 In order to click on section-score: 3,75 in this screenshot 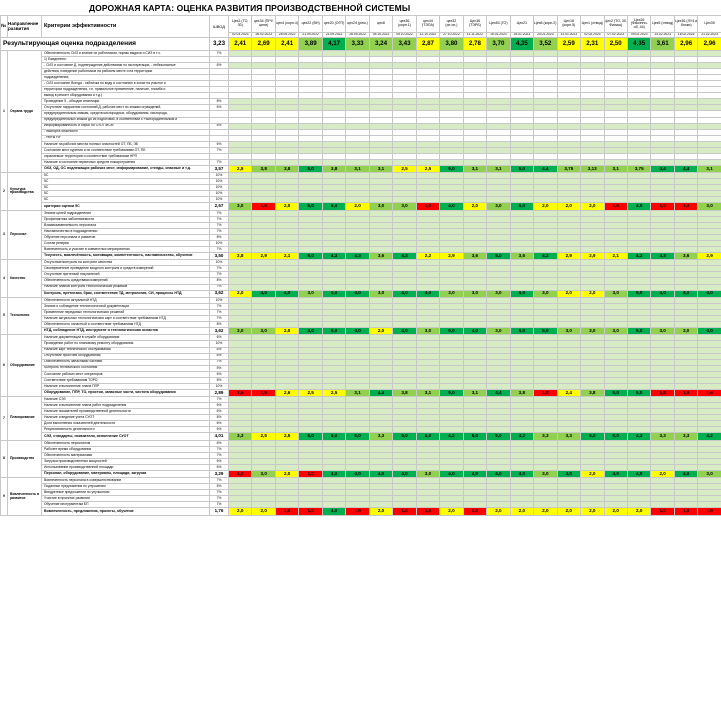, I will do `click(639, 169)`.